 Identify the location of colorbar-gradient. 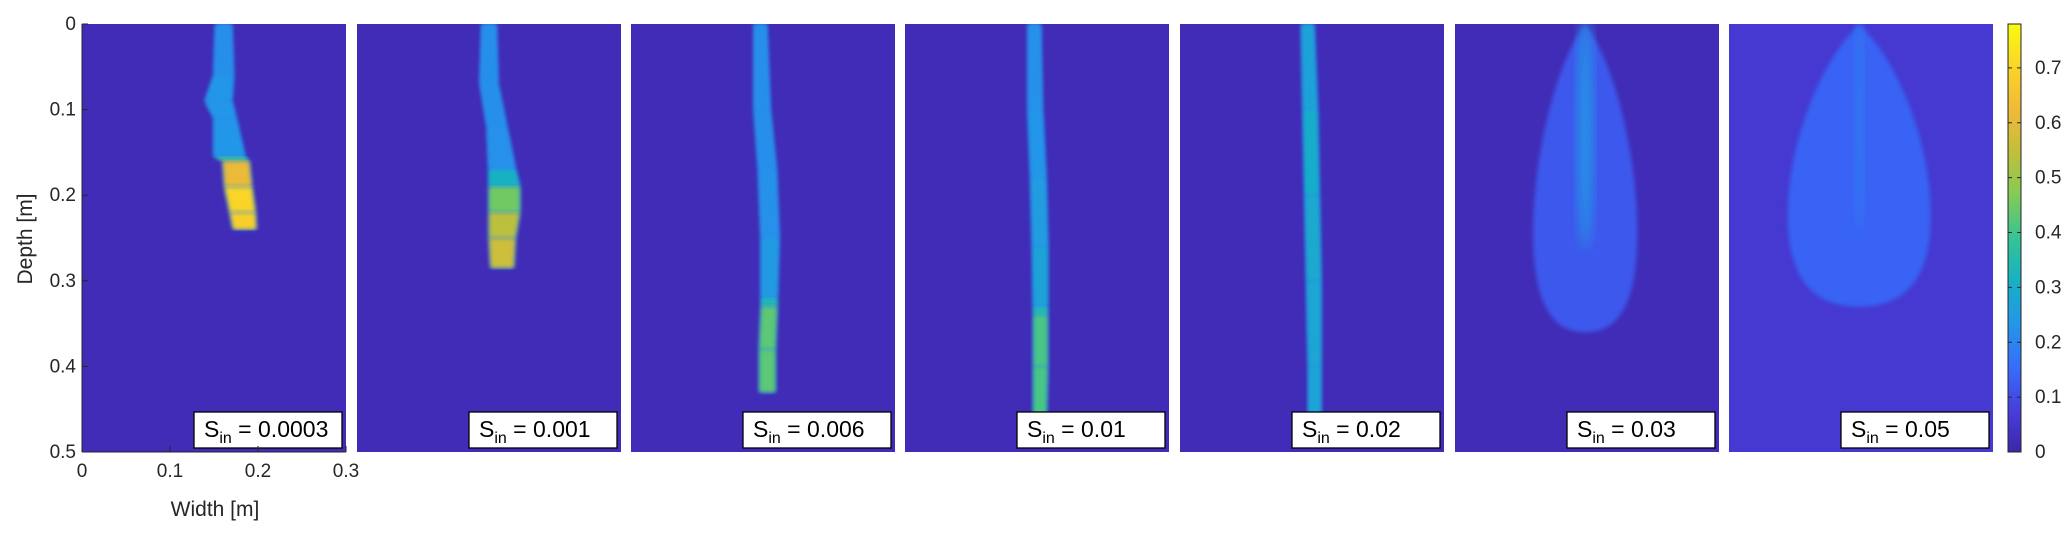
(2014, 238).